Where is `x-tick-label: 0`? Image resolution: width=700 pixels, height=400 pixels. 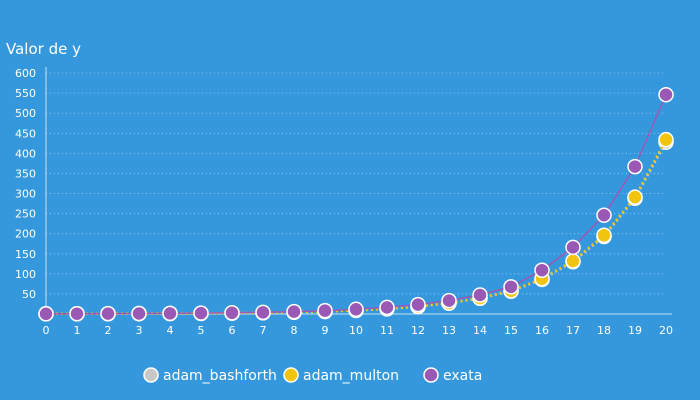
x-tick-label: 0 is located at coordinates (46, 330).